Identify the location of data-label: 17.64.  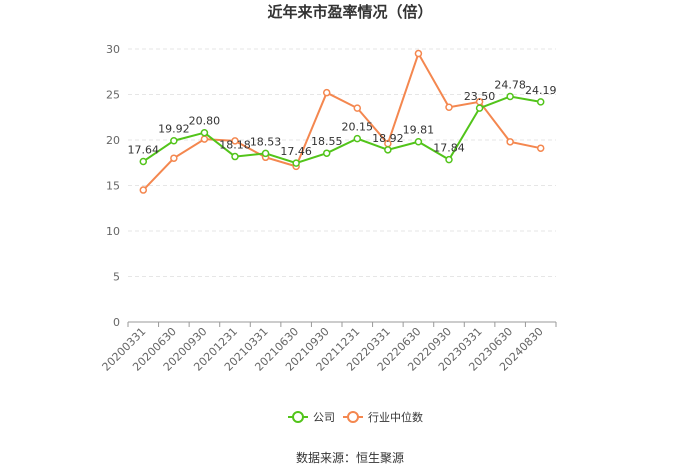
(144, 149).